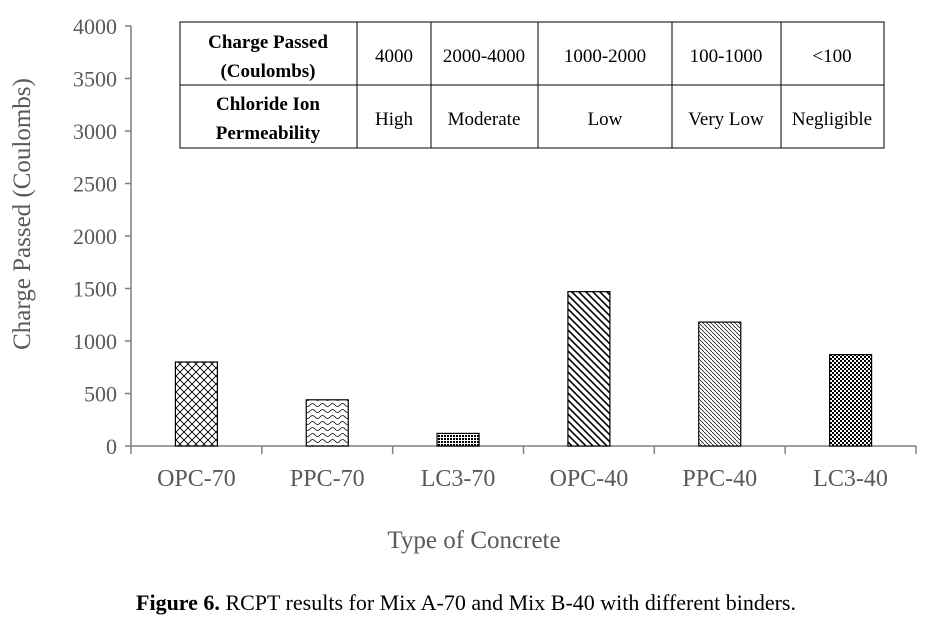  Describe the element at coordinates (605, 119) in the screenshot. I see `table-data-cell: Low` at that location.